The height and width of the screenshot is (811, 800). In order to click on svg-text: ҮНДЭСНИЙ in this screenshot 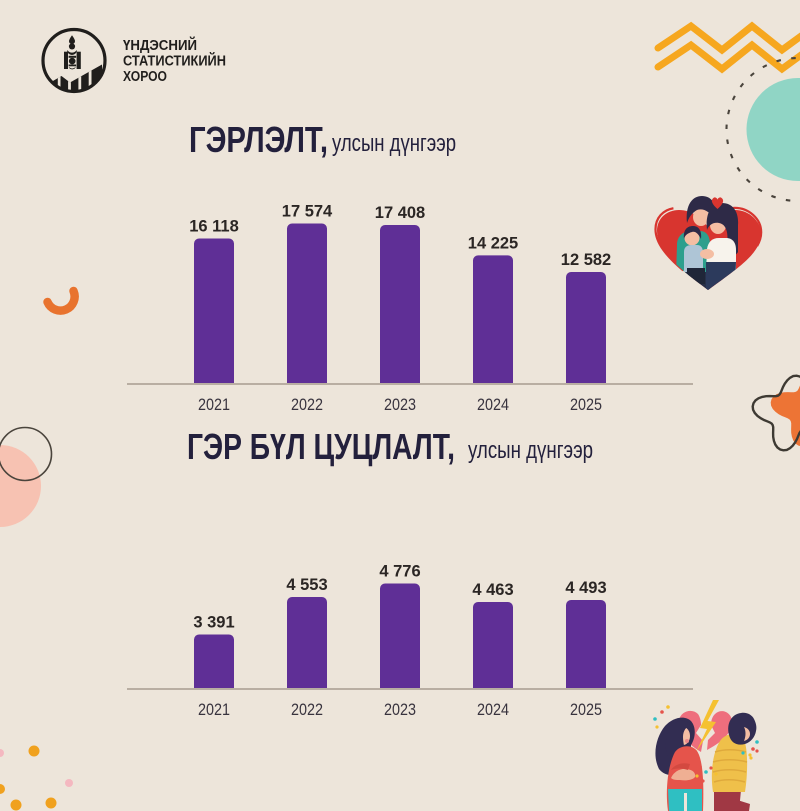, I will do `click(160, 45)`.